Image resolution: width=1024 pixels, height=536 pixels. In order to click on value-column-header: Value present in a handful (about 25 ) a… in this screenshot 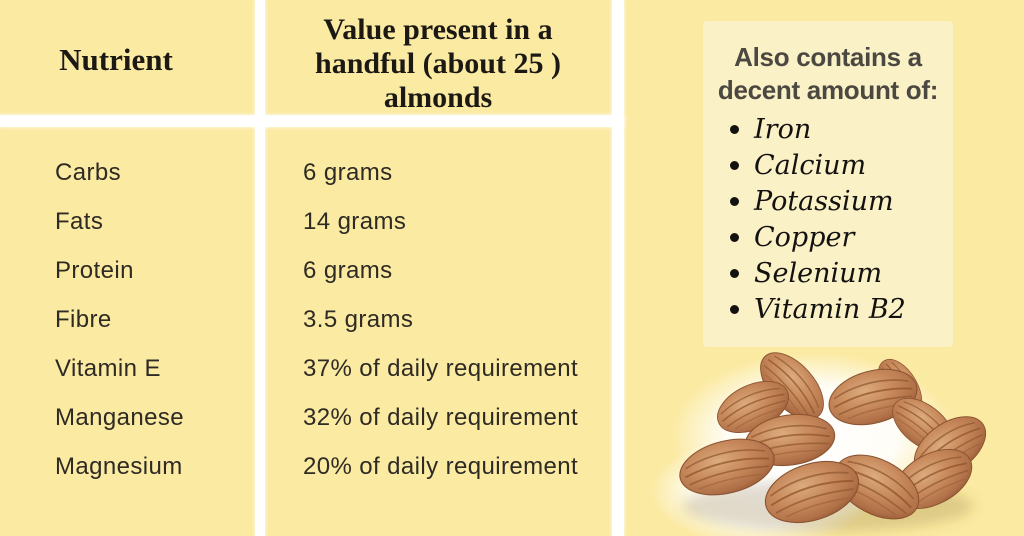, I will do `click(438, 64)`.